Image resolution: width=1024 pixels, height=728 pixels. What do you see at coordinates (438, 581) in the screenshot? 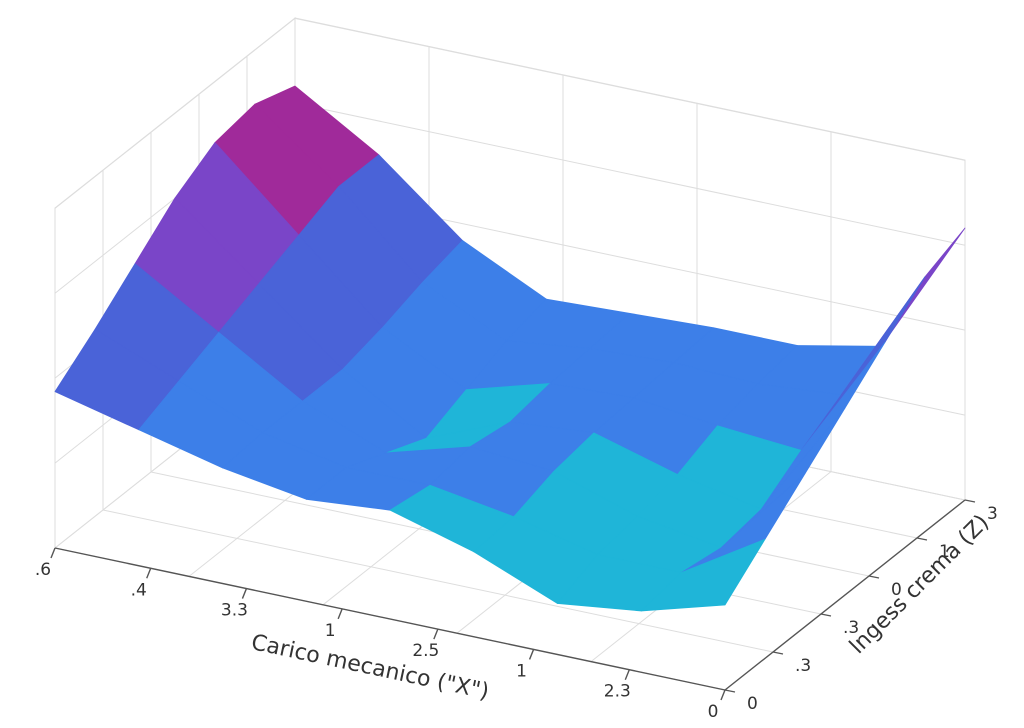
I see `floor-grid` at bounding box center [438, 581].